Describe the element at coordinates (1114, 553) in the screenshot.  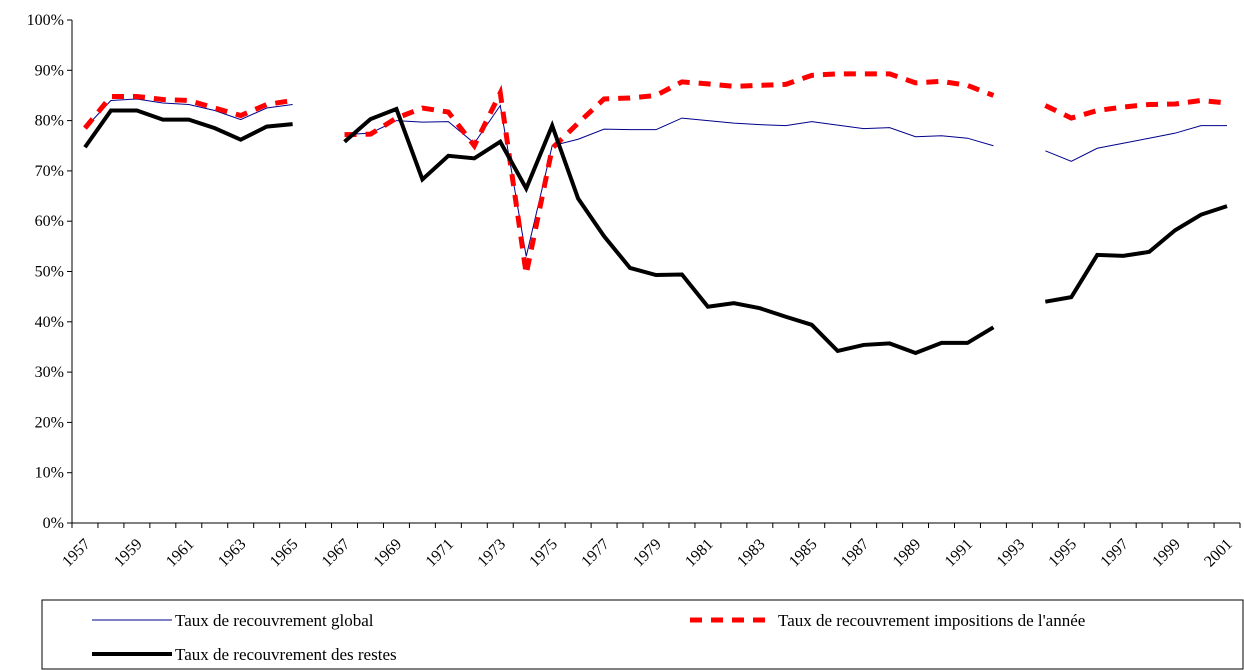
I see `x-tick-label: 1997` at that location.